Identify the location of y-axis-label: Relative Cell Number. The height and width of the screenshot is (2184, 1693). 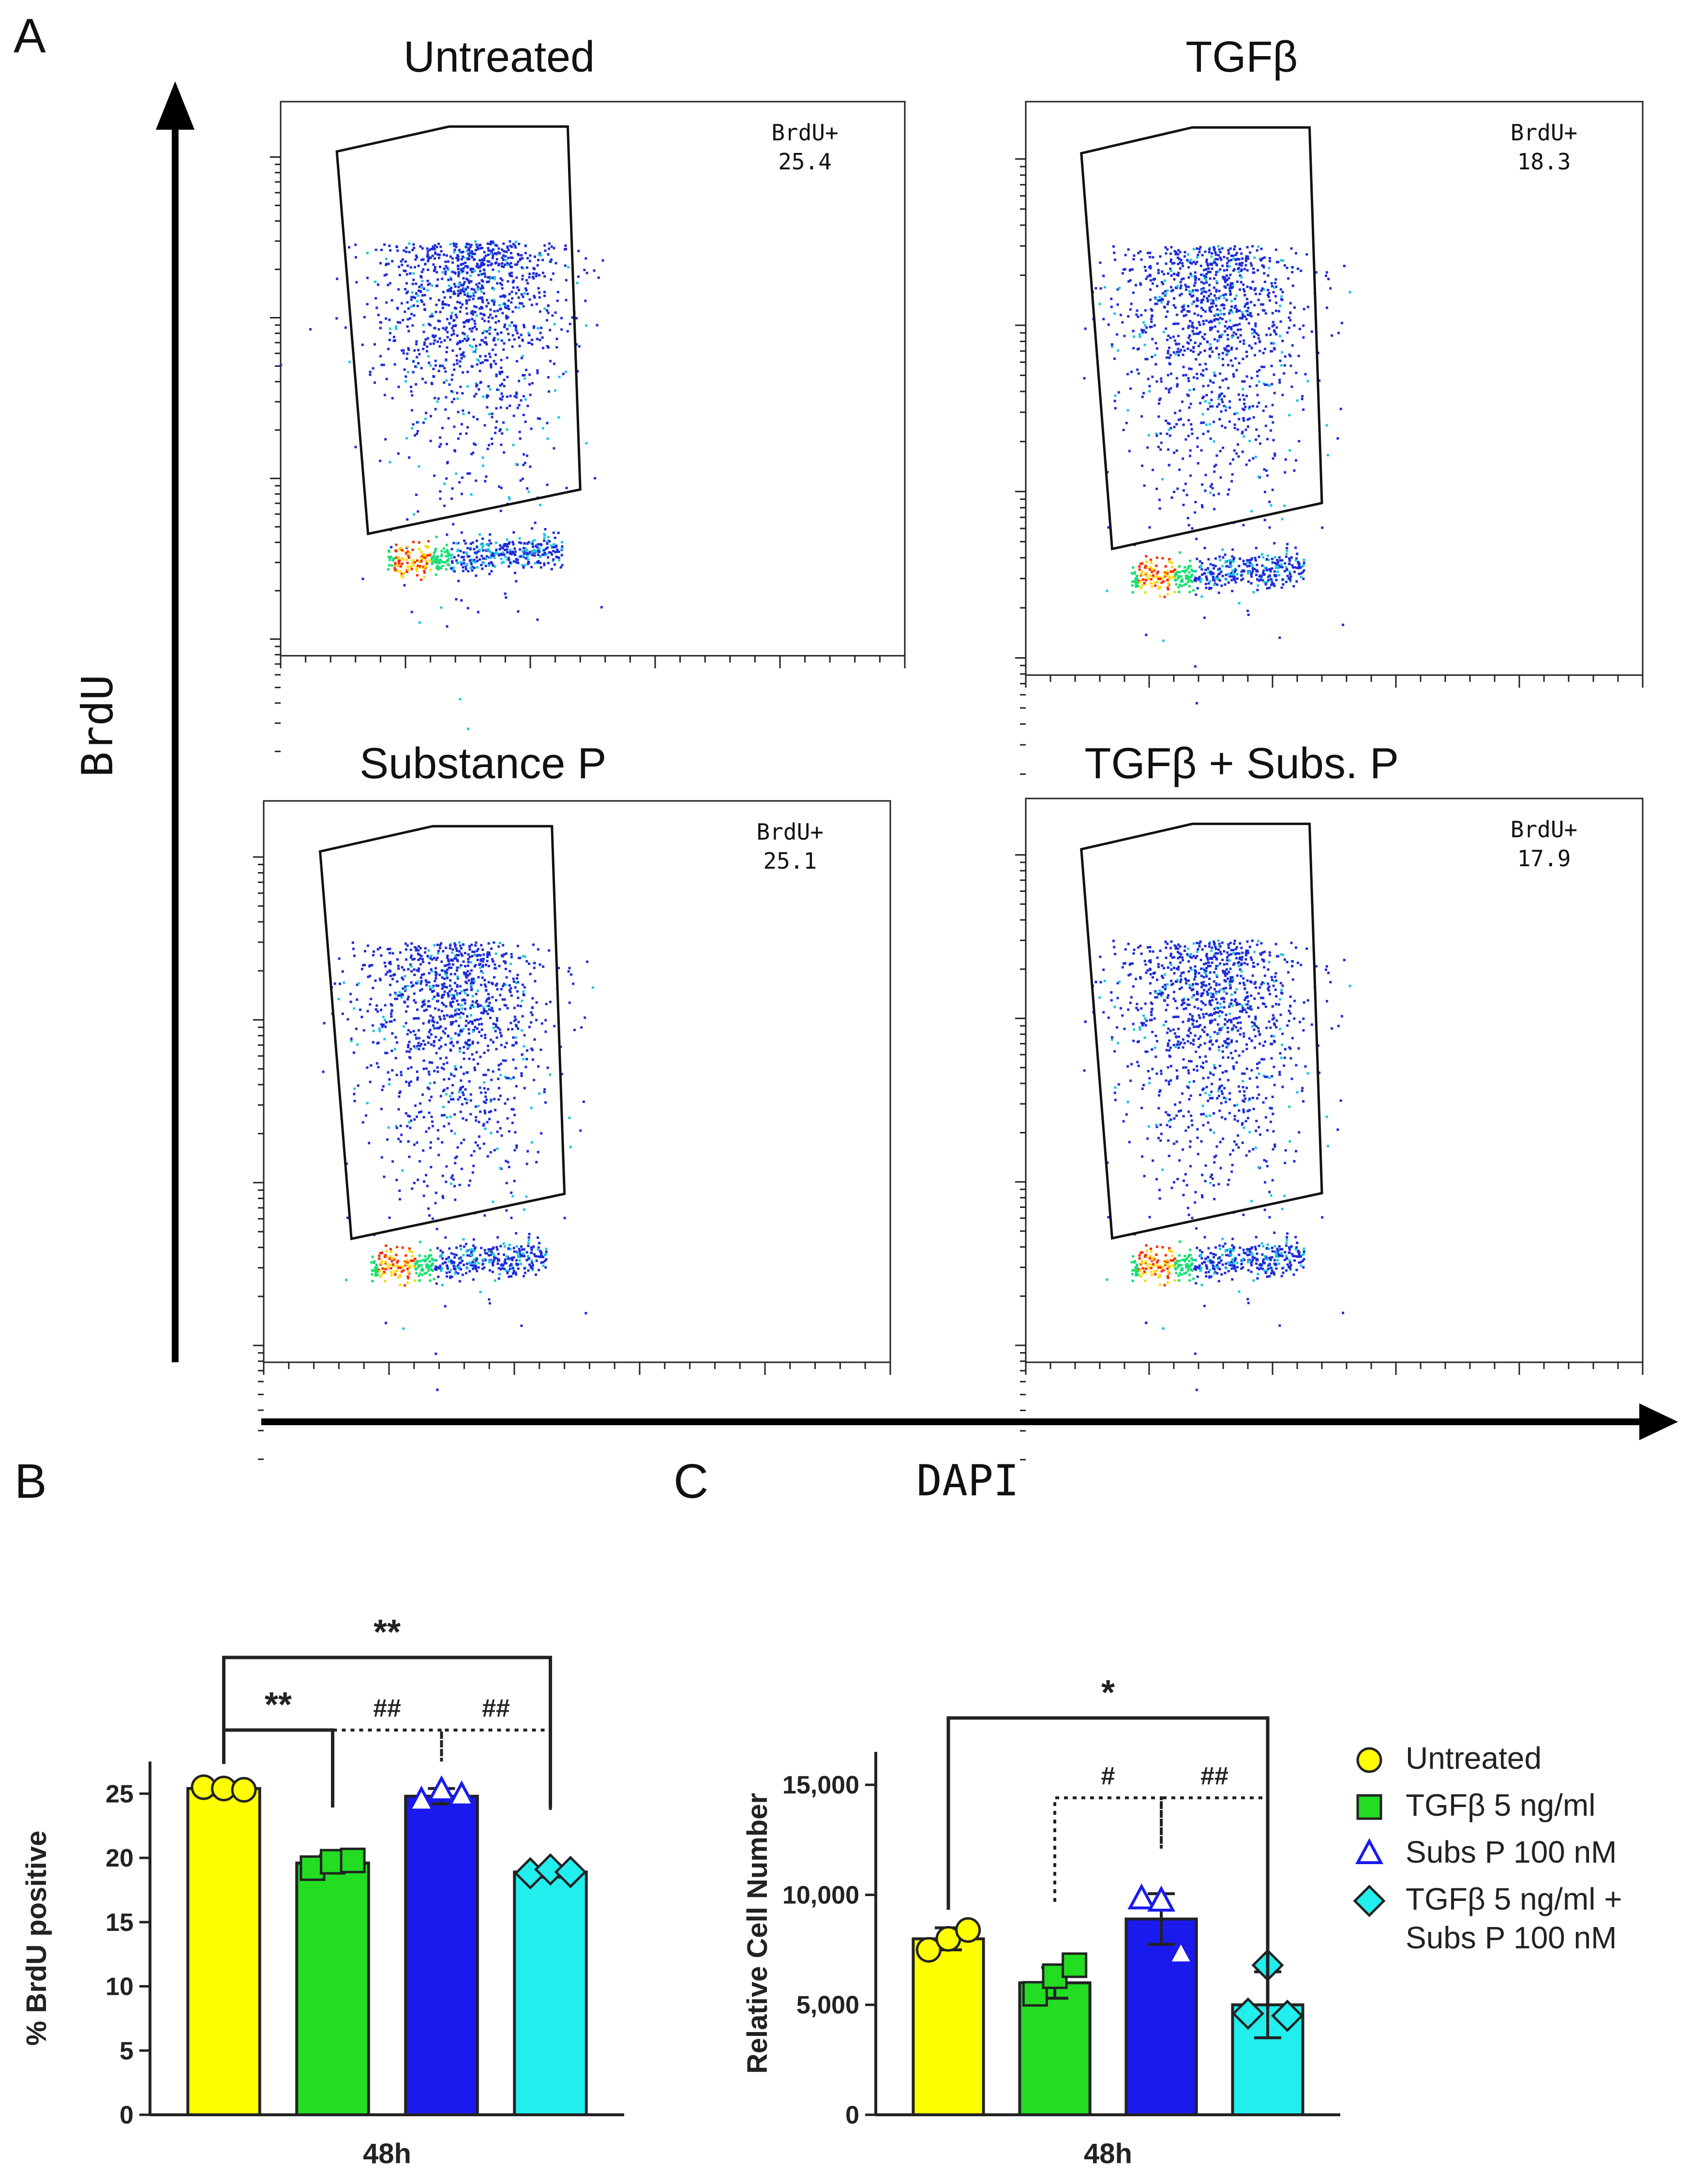
(757, 1934).